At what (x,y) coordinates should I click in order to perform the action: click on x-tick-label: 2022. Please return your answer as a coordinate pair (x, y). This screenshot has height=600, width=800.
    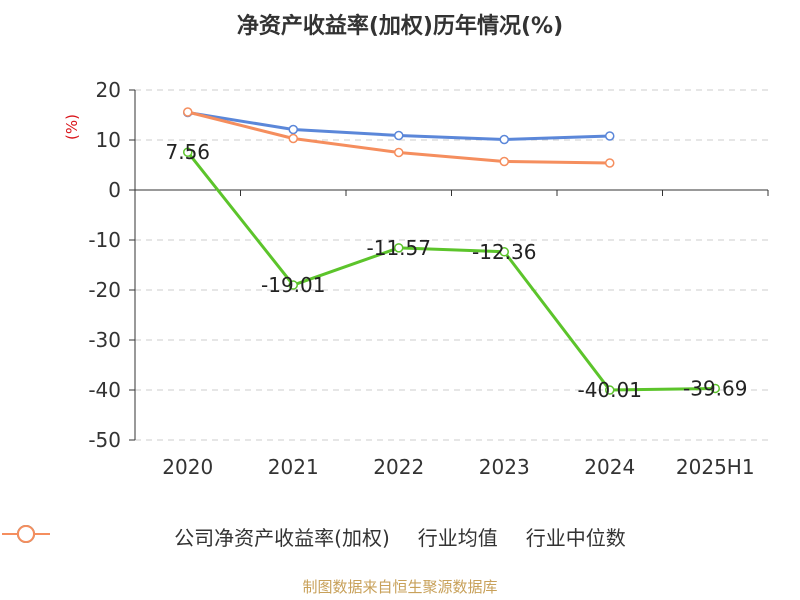
    Looking at the image, I should click on (398, 467).